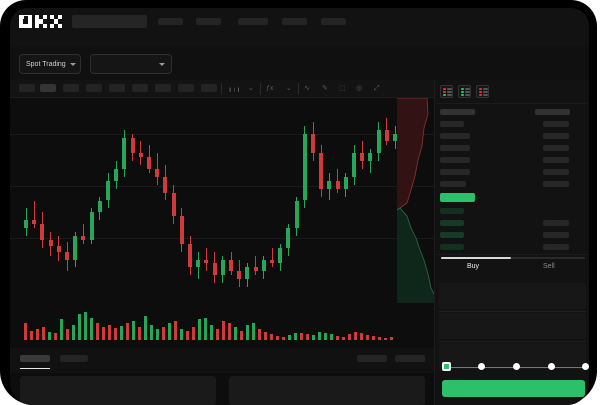 The image size is (603, 405). Describe the element at coordinates (415, 200) in the screenshot. I see `depth-chart-svg` at that location.